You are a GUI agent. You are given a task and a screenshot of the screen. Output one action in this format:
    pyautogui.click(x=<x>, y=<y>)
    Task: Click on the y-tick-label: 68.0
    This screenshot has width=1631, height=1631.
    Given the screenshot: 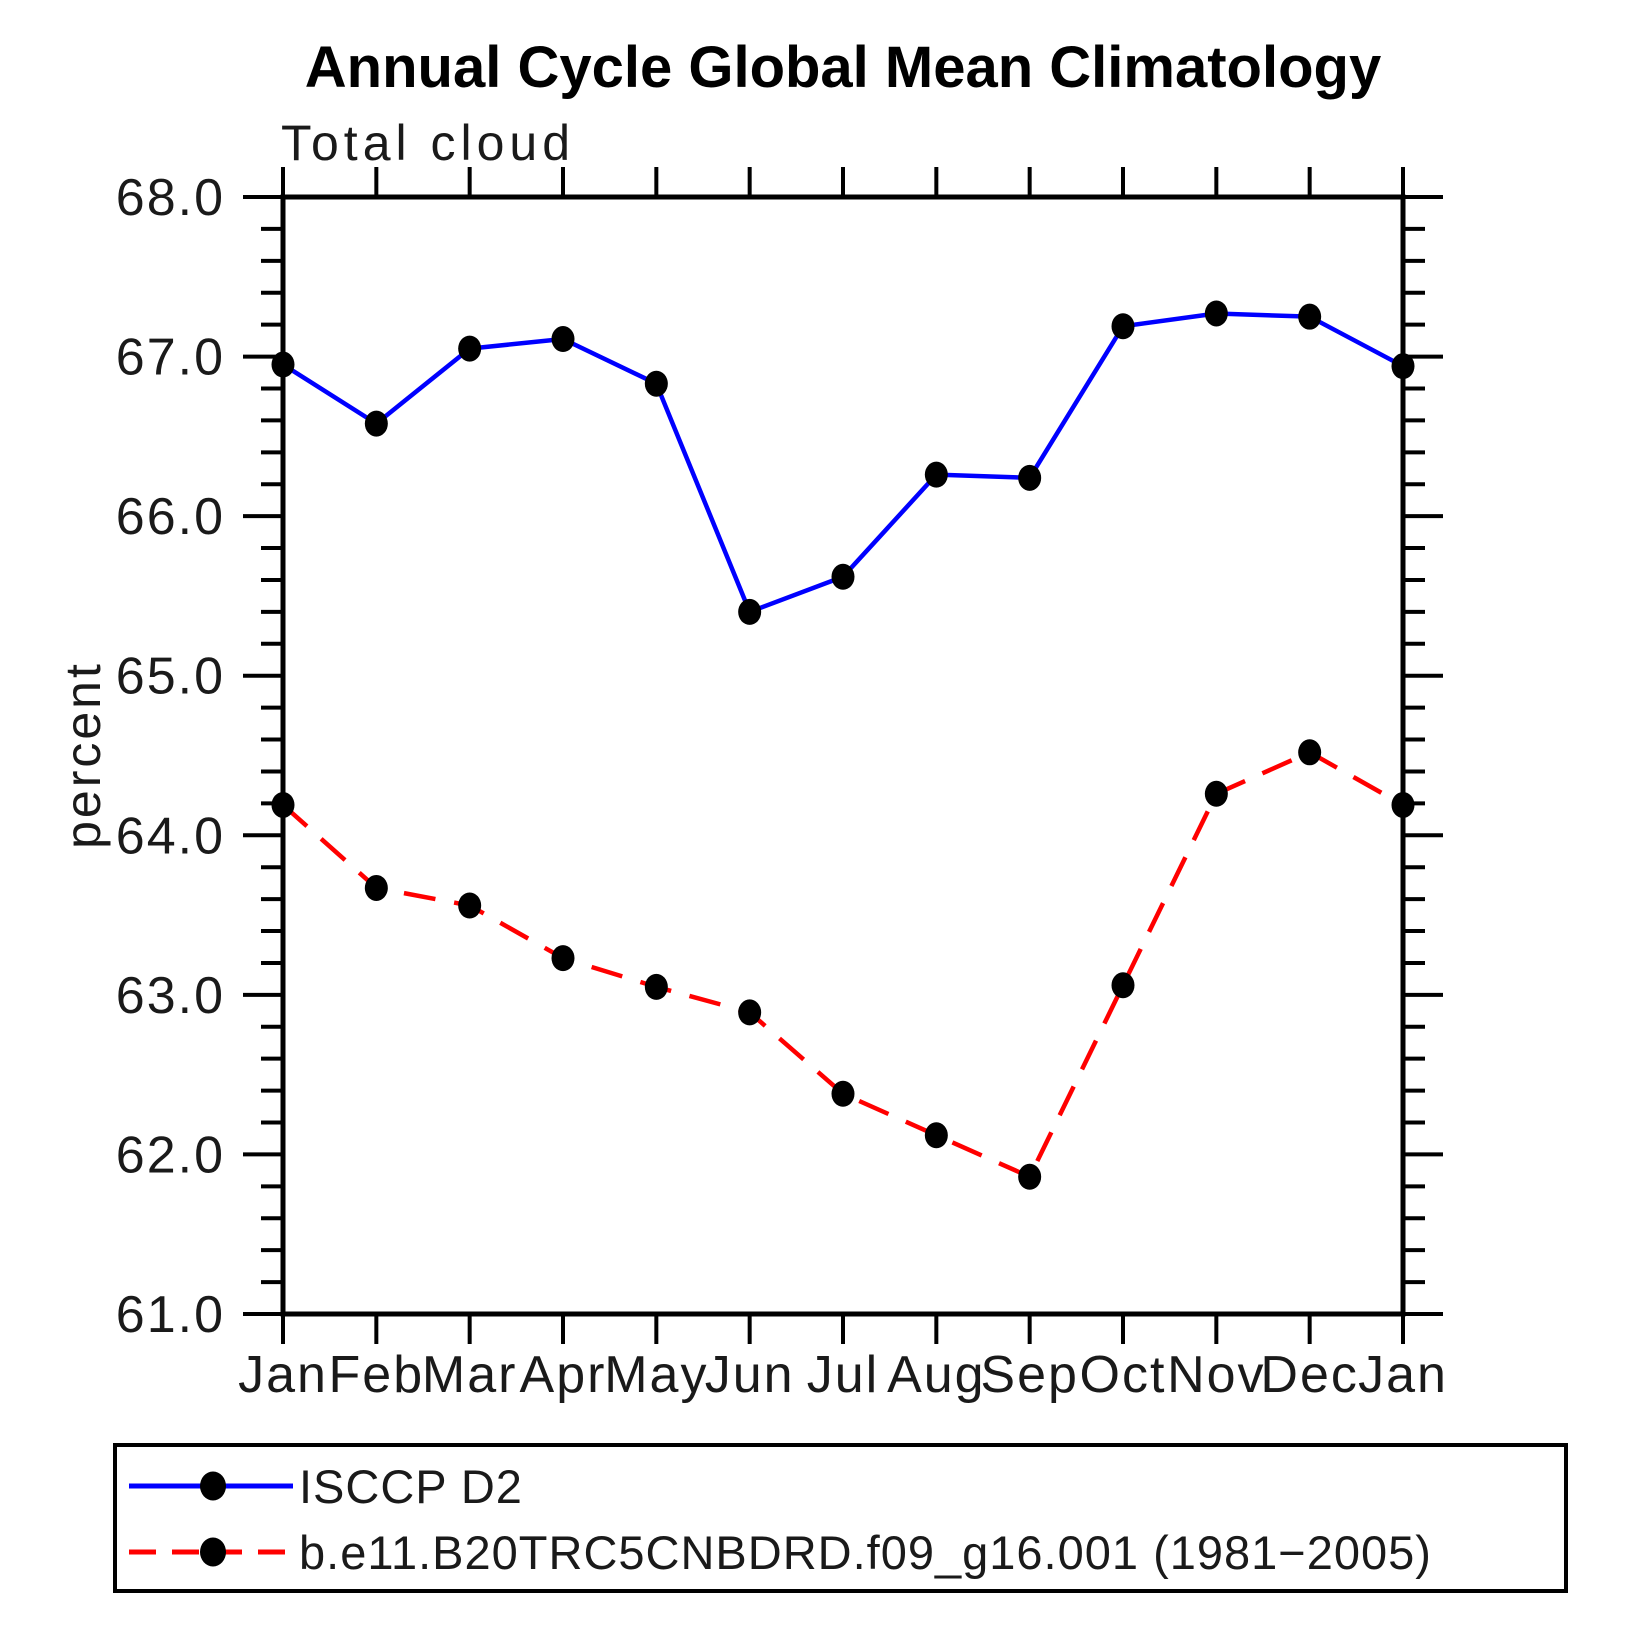 What is the action you would take?
    pyautogui.click(x=170, y=198)
    